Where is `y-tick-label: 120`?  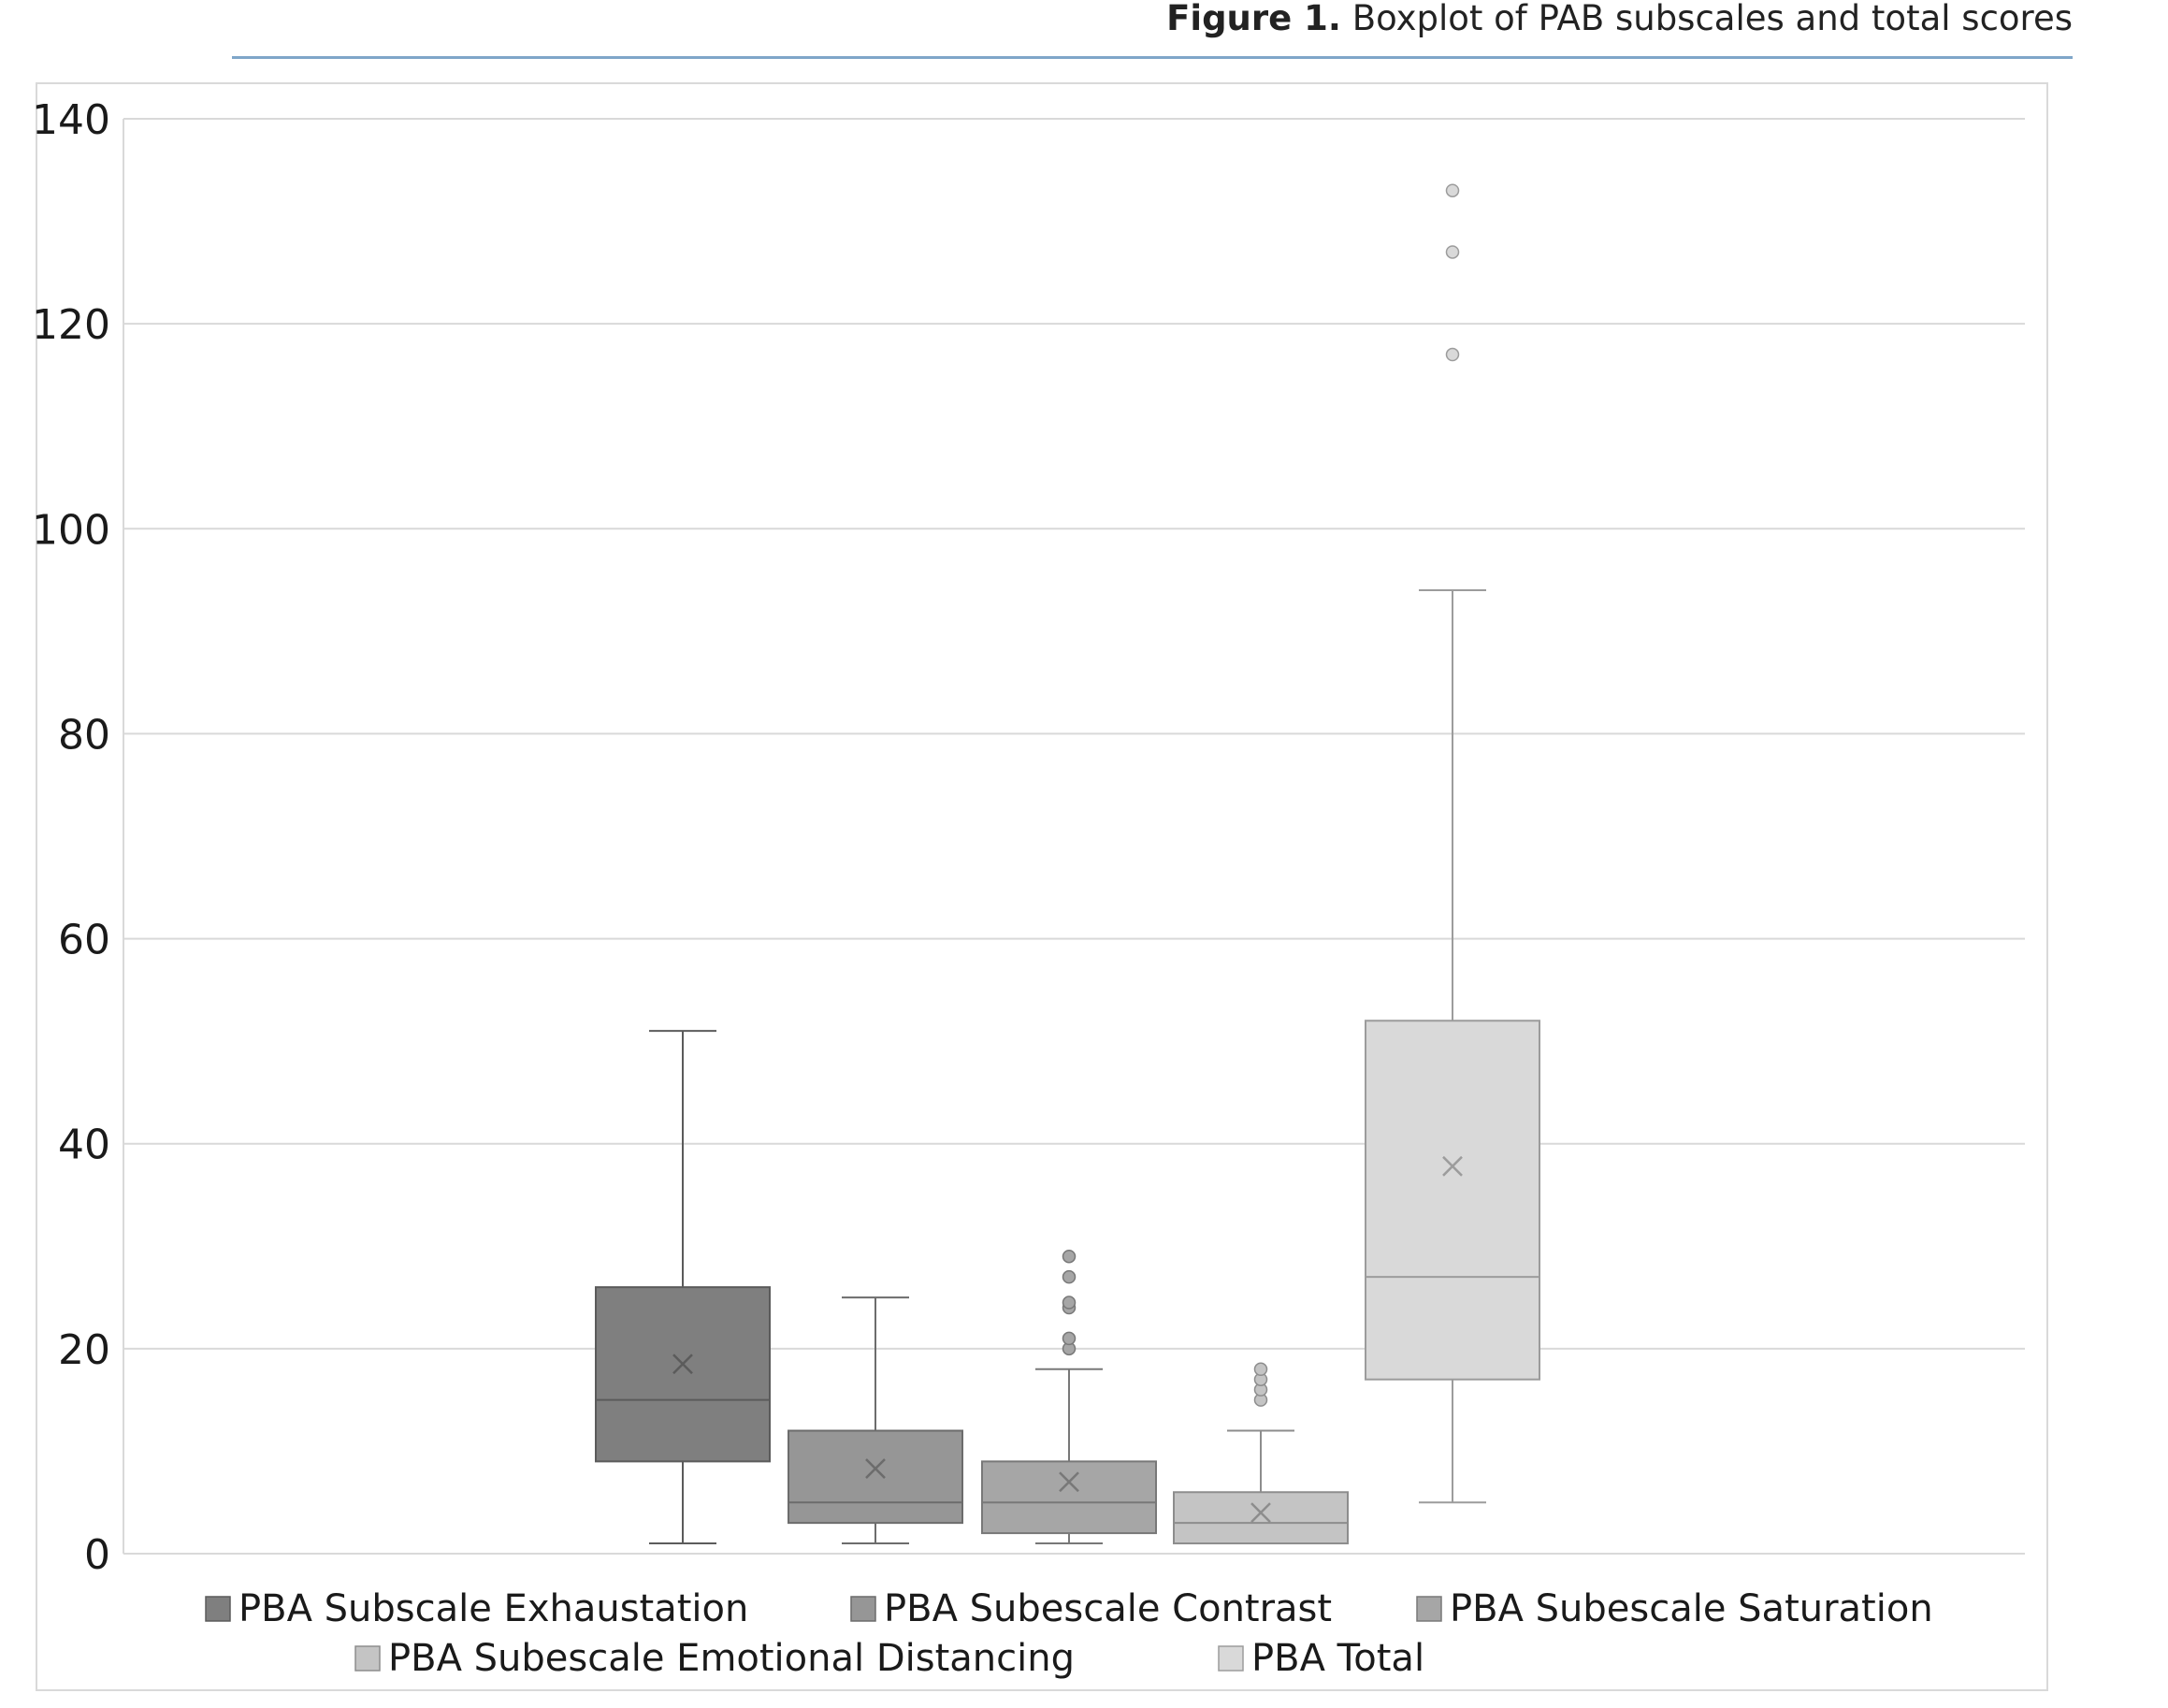
y-tick-label: 120 is located at coordinates (71, 325).